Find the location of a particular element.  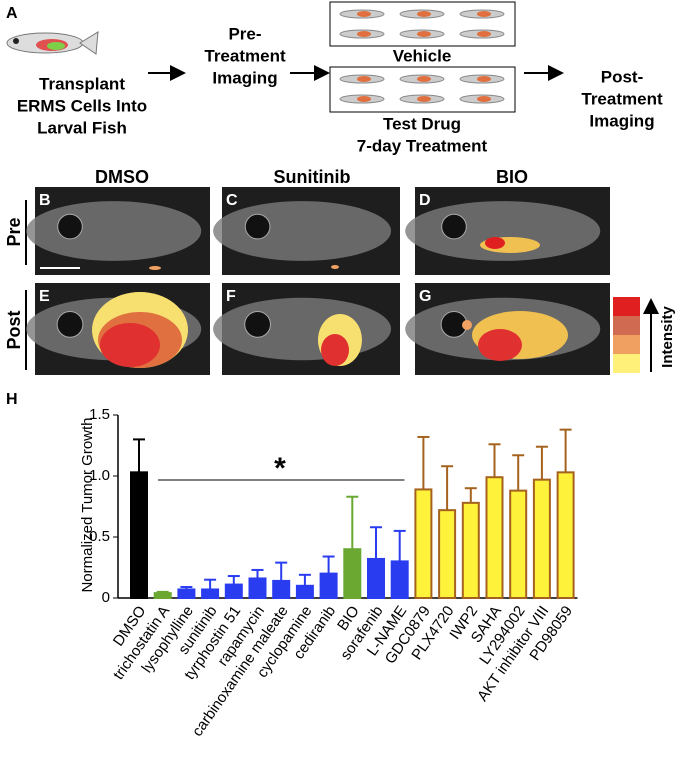

step-text: Transplant is located at coordinates (82, 83).